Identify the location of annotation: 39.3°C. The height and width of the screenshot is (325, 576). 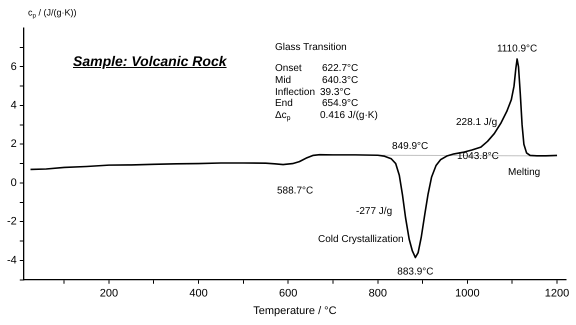
(335, 92).